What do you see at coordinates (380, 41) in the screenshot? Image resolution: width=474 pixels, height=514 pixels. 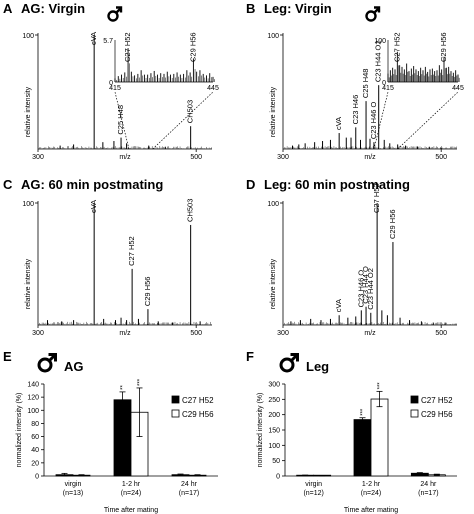 I see `inset-y-tick-label: 100` at bounding box center [380, 41].